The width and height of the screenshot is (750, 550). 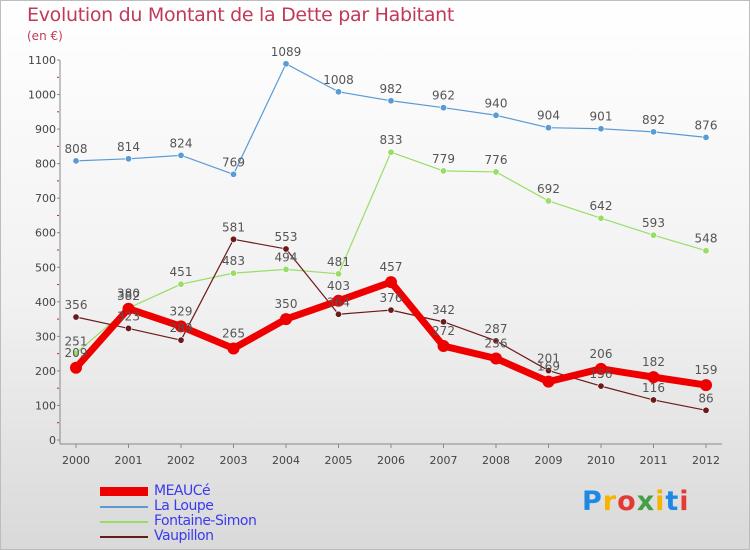 I want to click on data-label: 494, so click(x=286, y=257).